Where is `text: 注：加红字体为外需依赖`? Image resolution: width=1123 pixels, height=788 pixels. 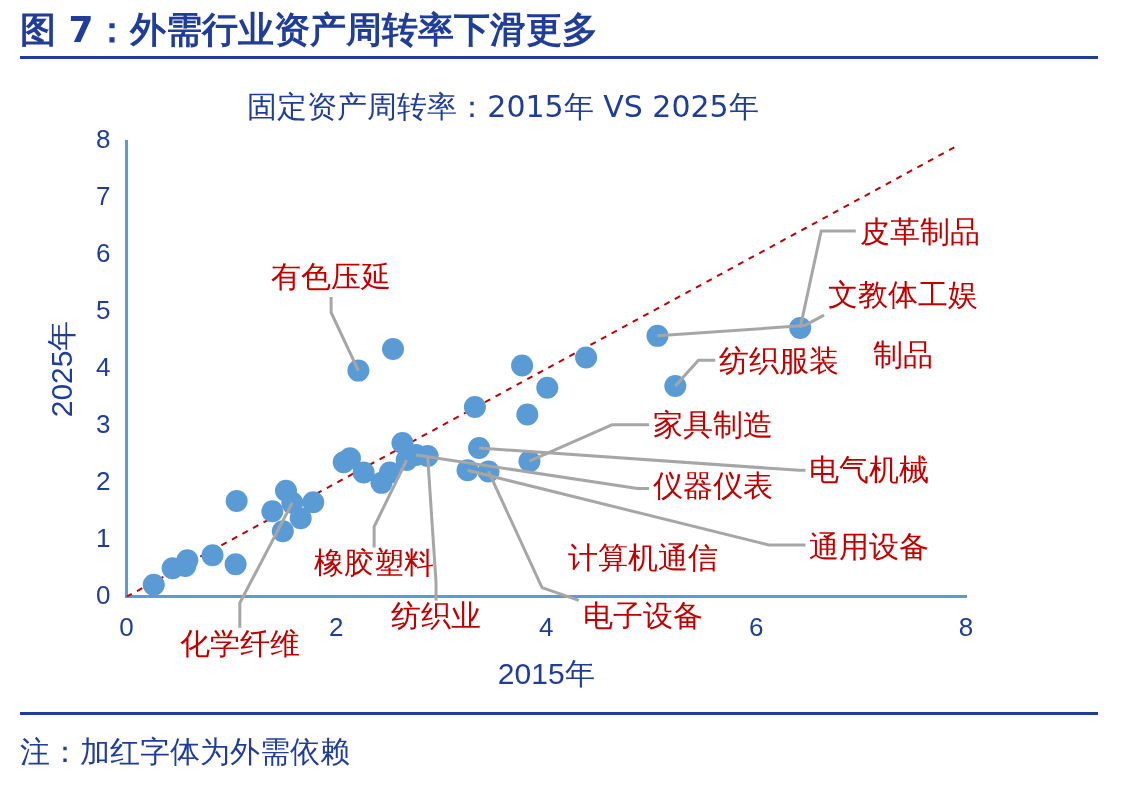 text: 注：加红字体为外需依赖 is located at coordinates (185, 752).